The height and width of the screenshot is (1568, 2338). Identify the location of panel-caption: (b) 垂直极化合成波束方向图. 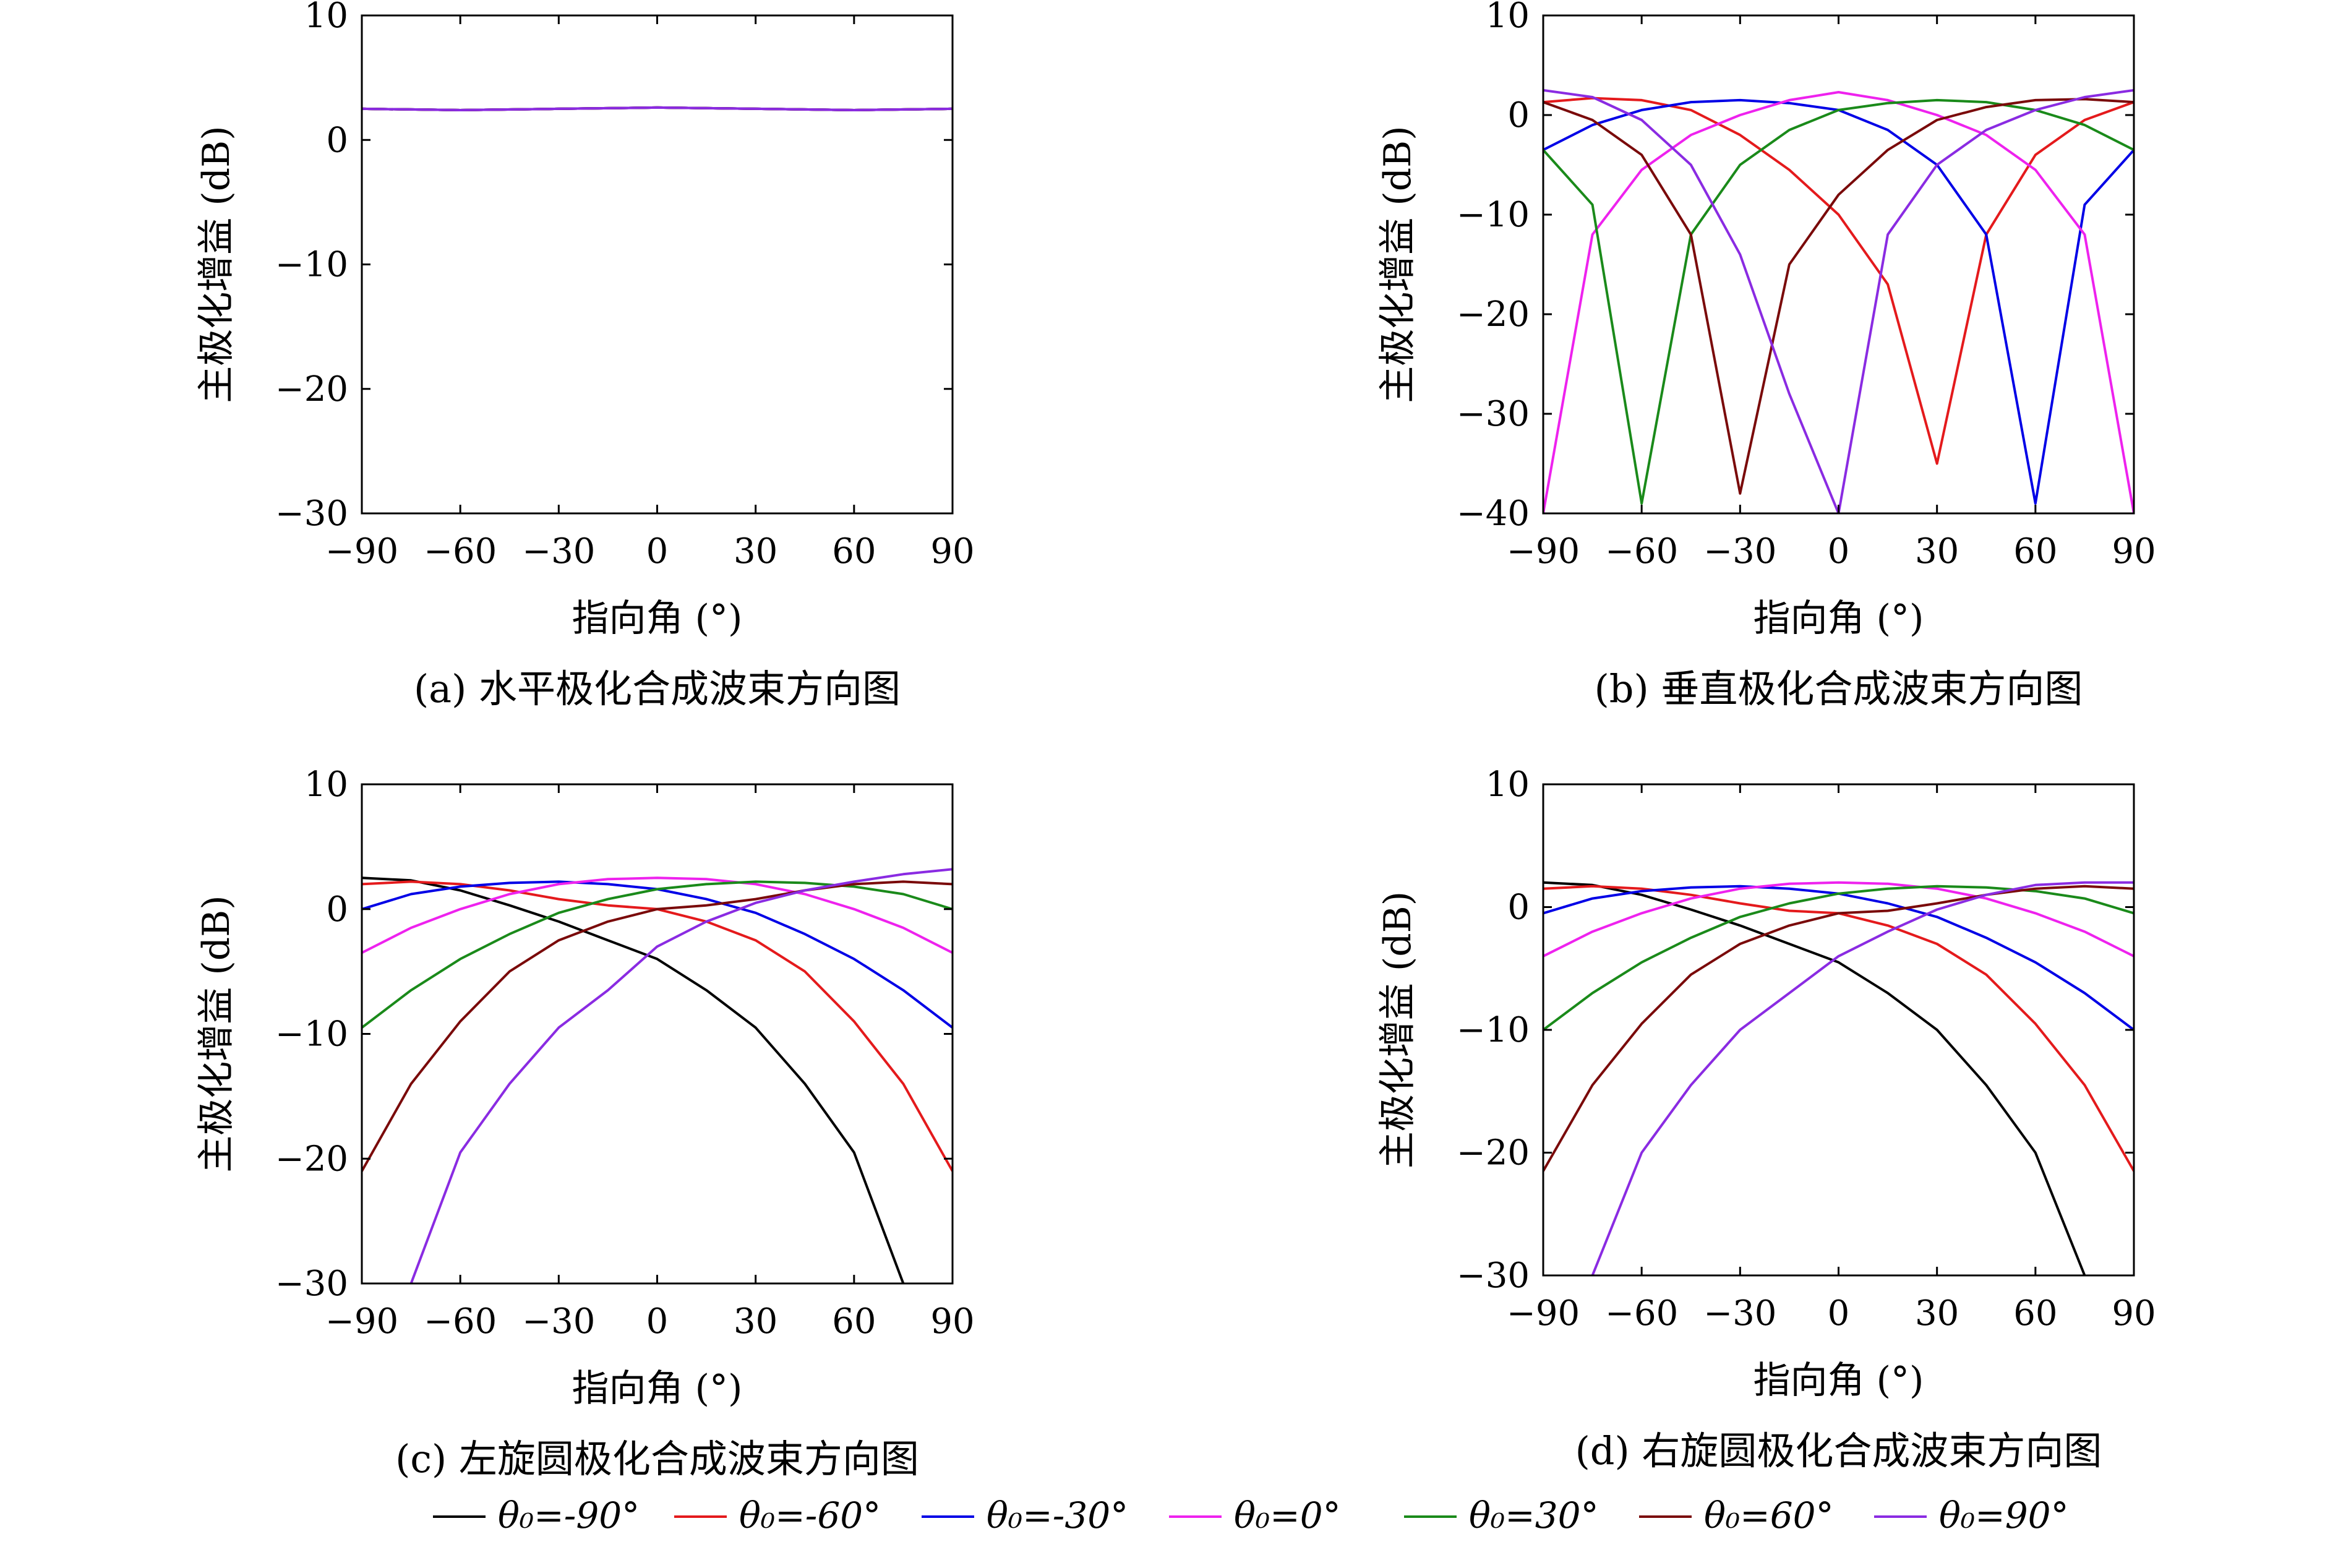
(1839, 689).